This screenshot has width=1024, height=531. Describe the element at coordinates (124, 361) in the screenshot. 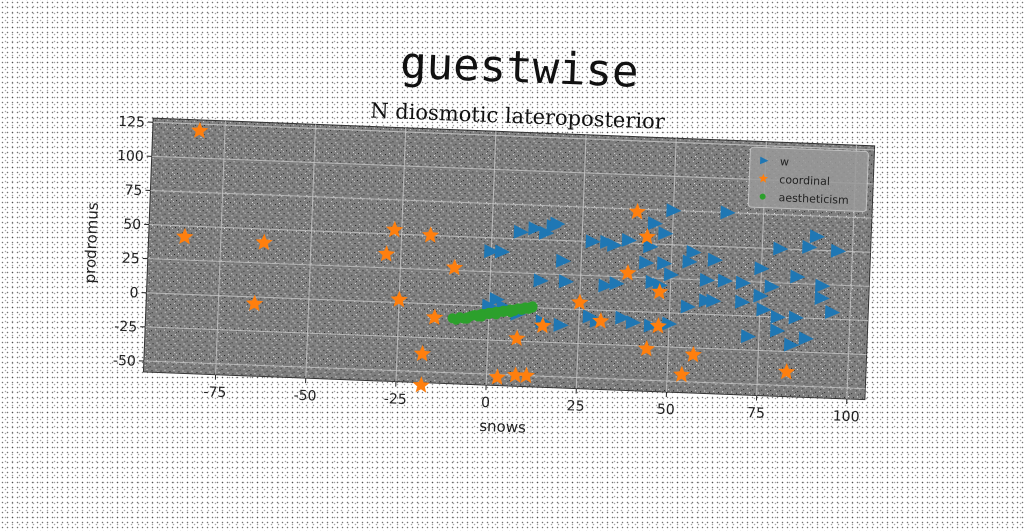

I see `y-tick-label: -50` at that location.